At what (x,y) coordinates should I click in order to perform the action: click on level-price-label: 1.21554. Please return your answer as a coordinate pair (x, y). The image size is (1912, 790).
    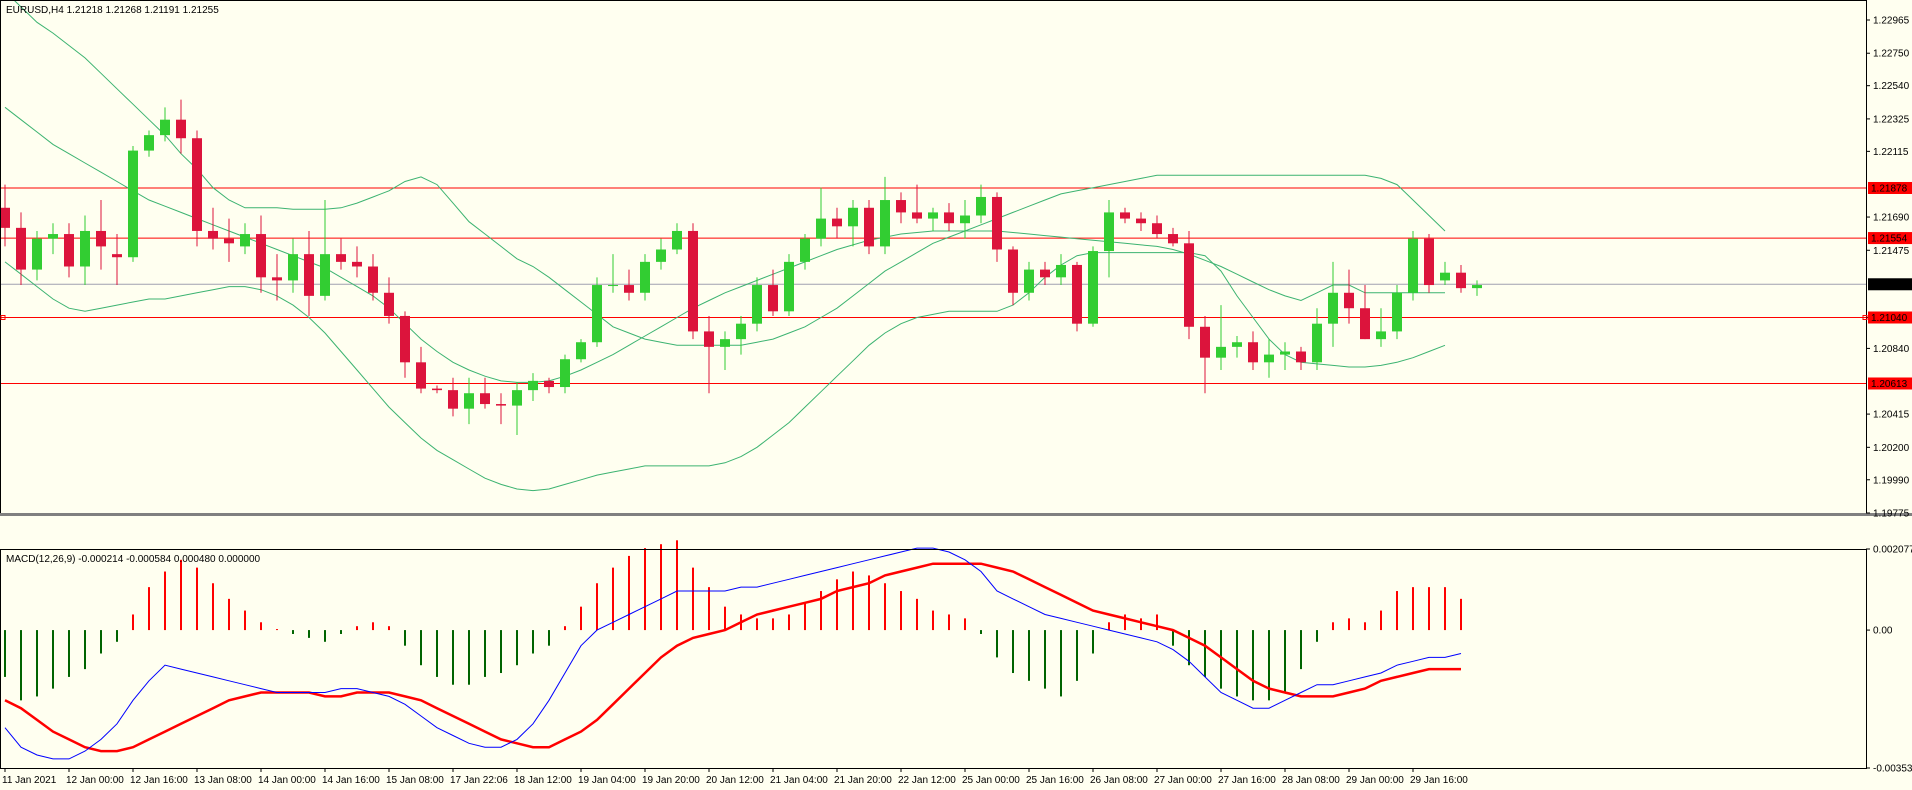
    Looking at the image, I should click on (1889, 239).